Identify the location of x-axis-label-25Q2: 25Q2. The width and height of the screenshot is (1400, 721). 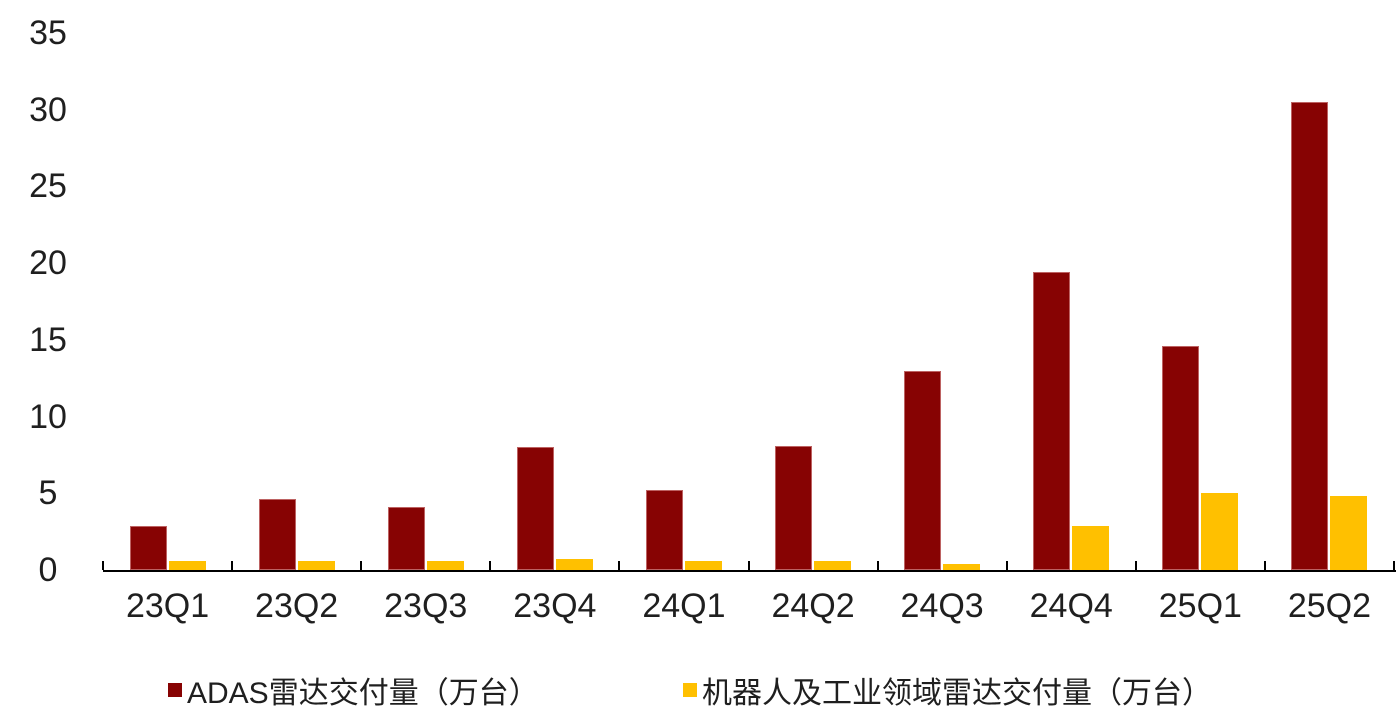
(1329, 606).